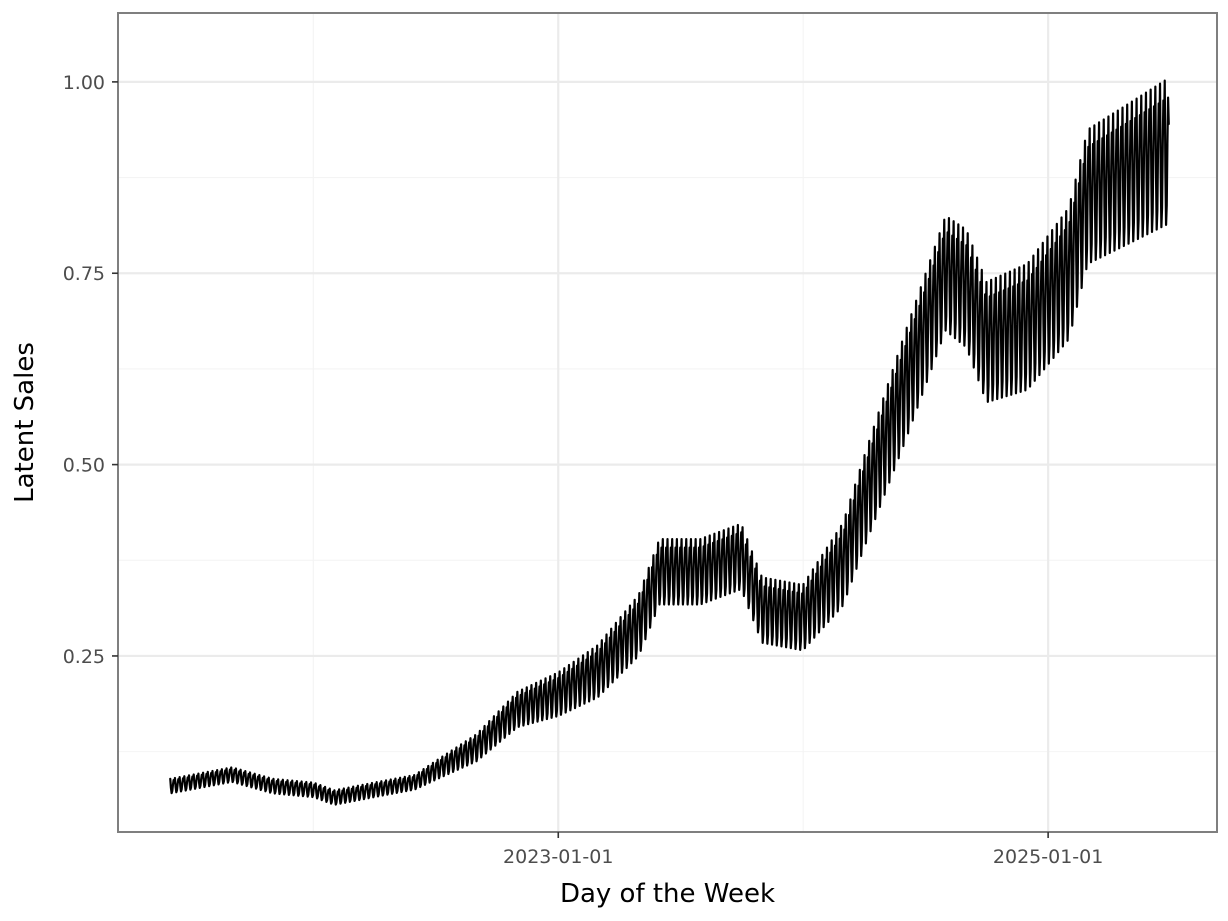 Image resolution: width=1228 pixels, height=921 pixels. Describe the element at coordinates (84, 274) in the screenshot. I see `y-tick-label: 0.75` at that location.